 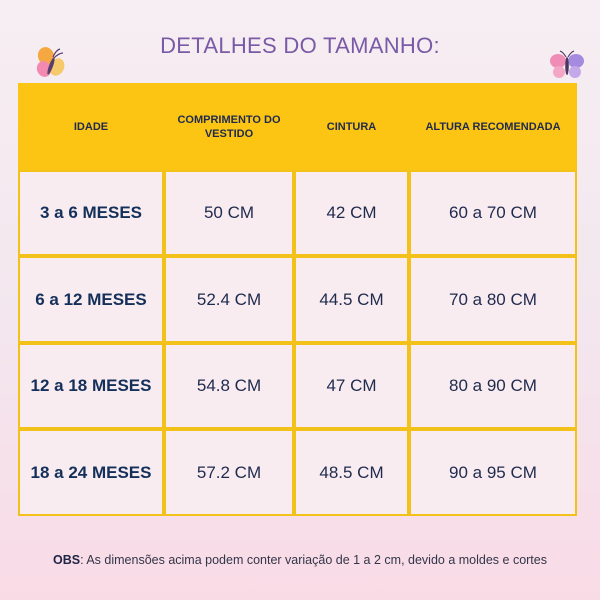 I want to click on table-row-label: 6 a 12 MESES, so click(x=91, y=299).